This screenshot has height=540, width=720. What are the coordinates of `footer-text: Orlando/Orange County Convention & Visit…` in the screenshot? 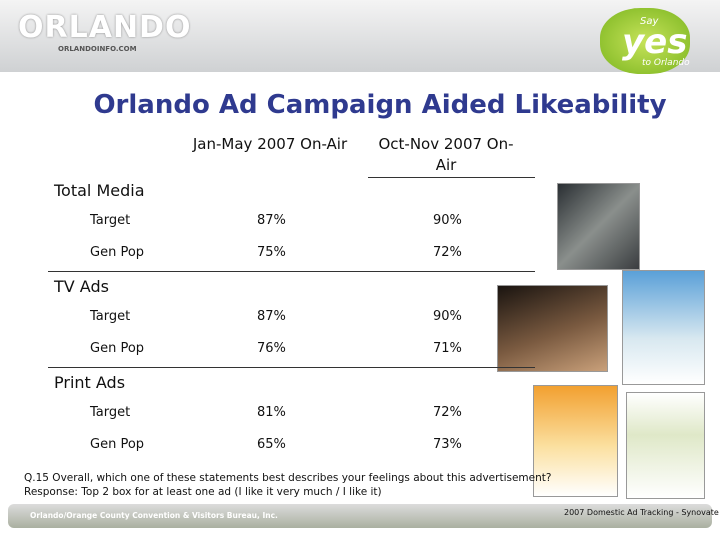 It's located at (154, 515).